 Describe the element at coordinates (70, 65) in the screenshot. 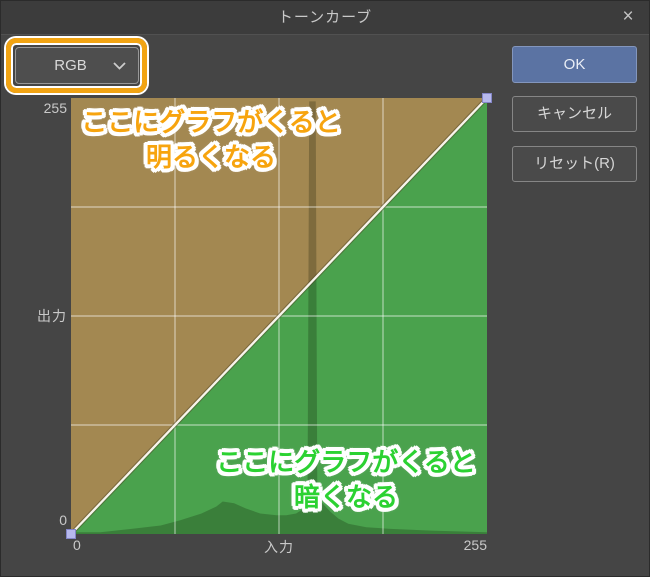

I see `channel-dropdown-value: RGB` at that location.